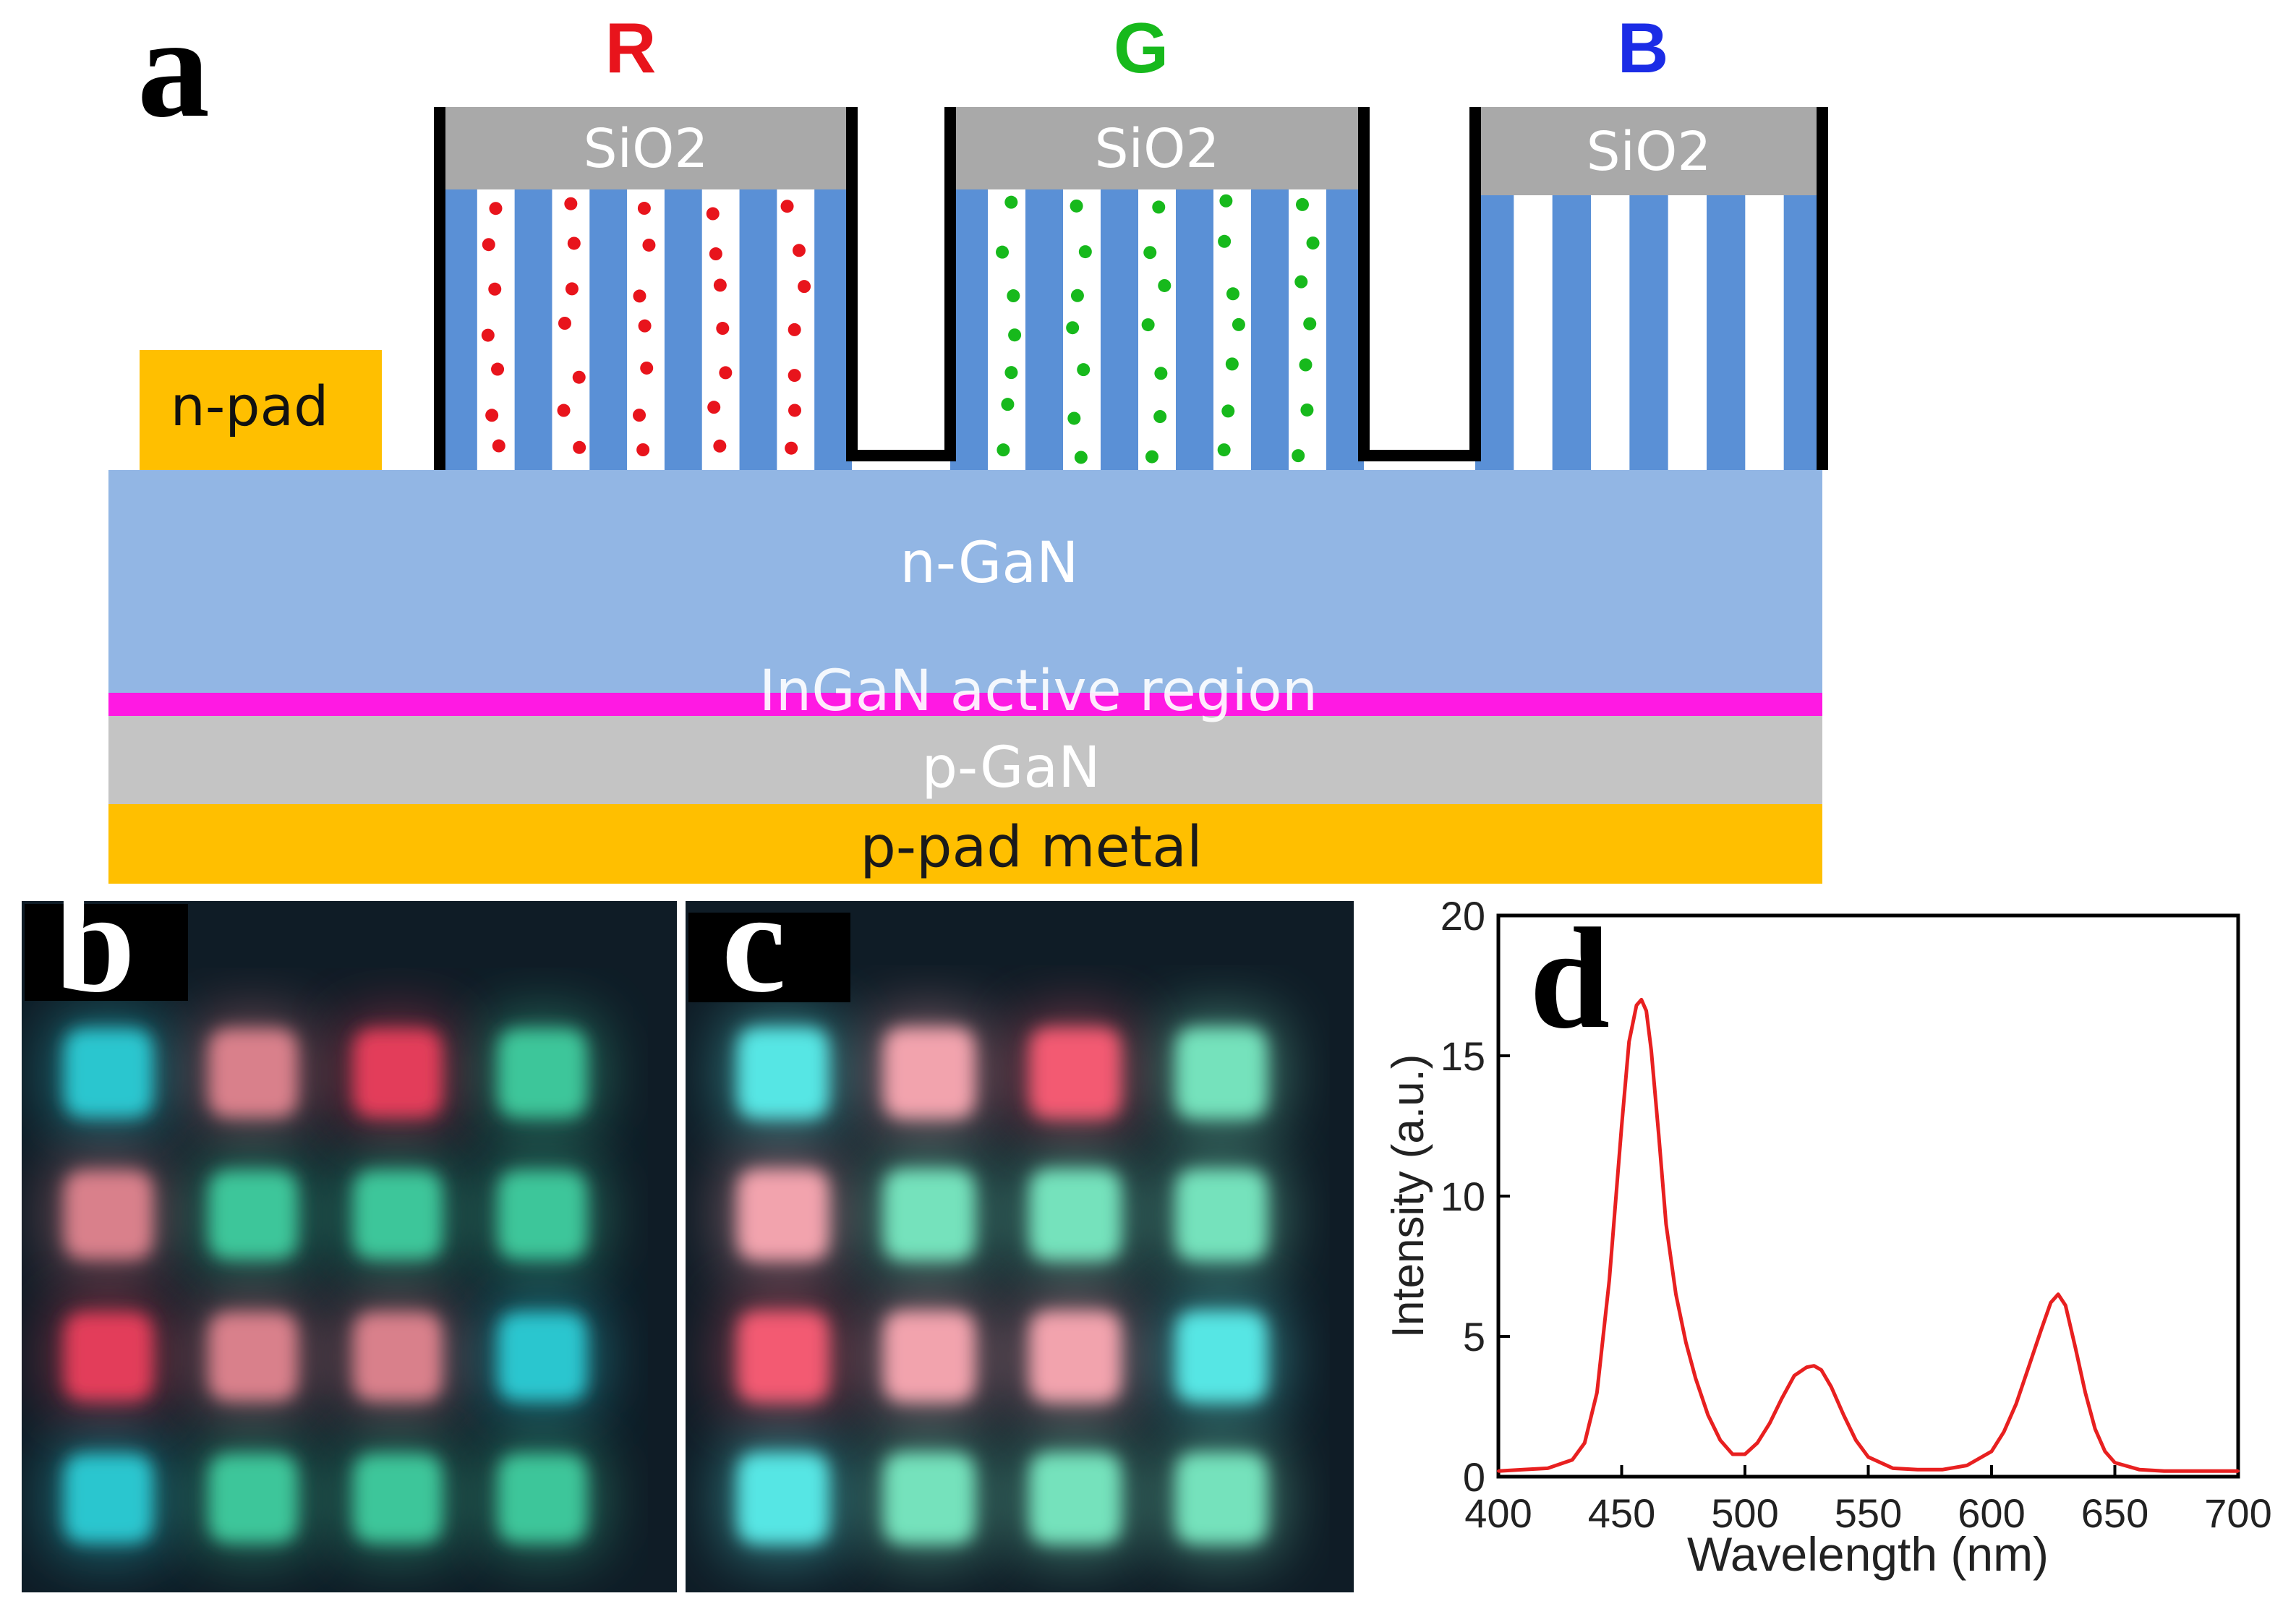  What do you see at coordinates (1002, 1285) in the screenshot?
I see `led-array-c` at bounding box center [1002, 1285].